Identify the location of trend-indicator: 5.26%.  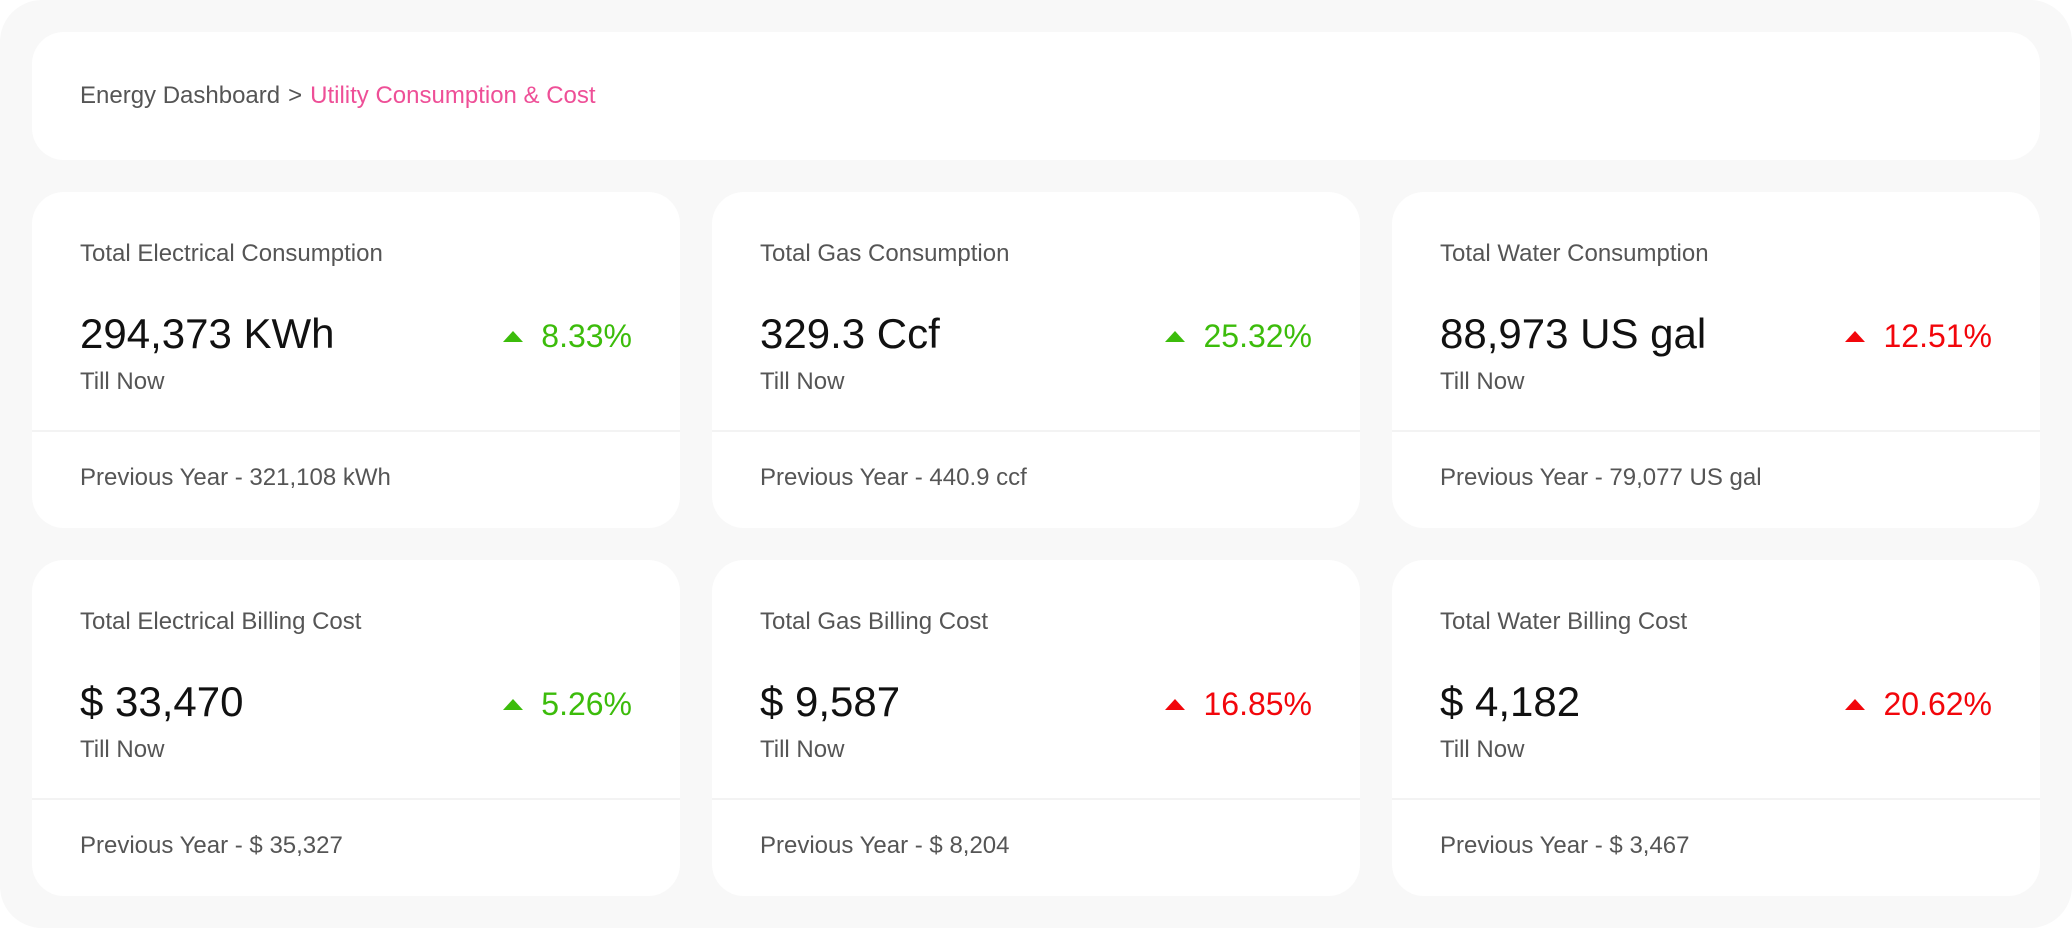
(567, 704).